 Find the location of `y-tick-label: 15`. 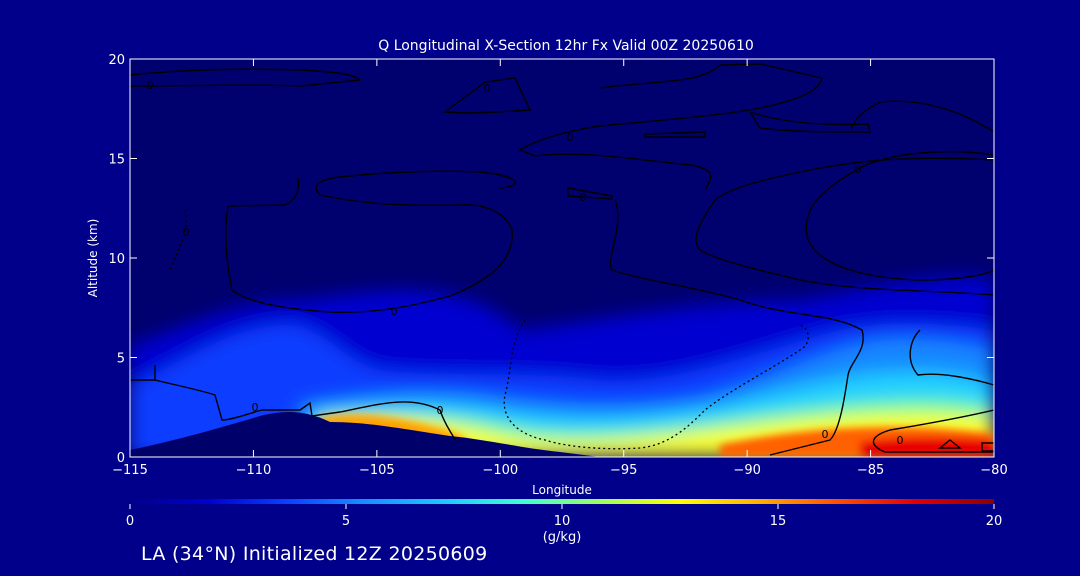

y-tick-label: 15 is located at coordinates (116, 160).